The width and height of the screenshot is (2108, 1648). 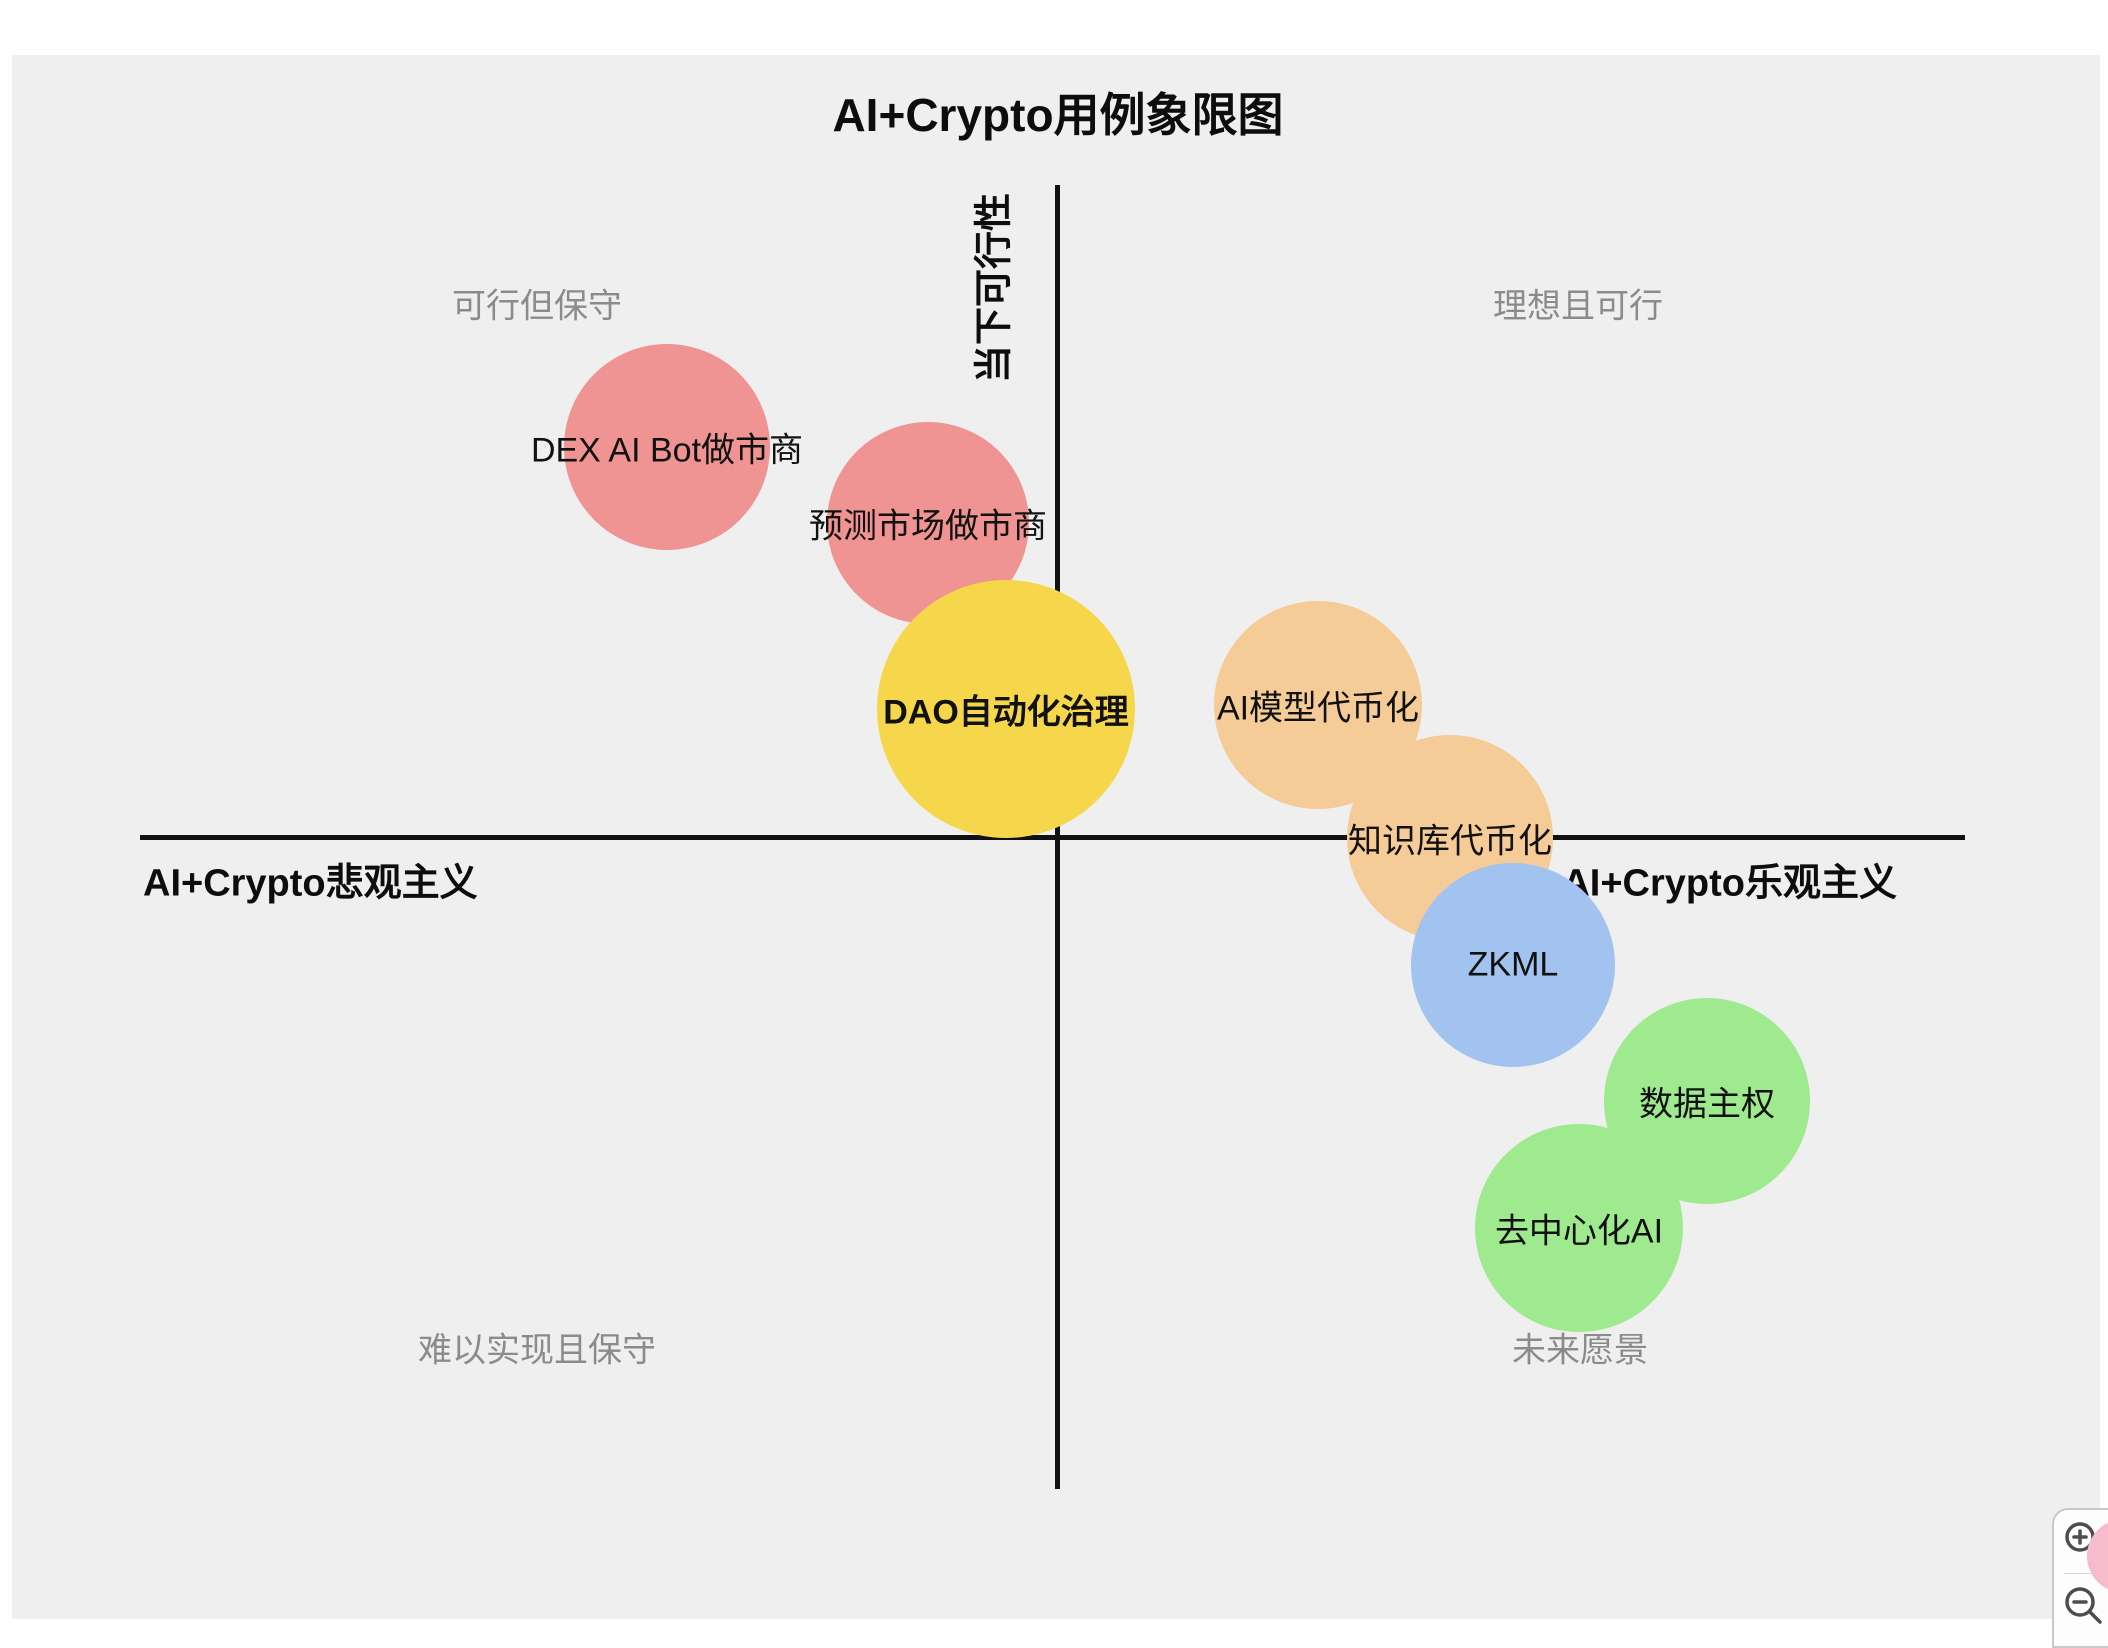 I want to click on bubble-label-4: AI模型代币化, so click(x=1318, y=708).